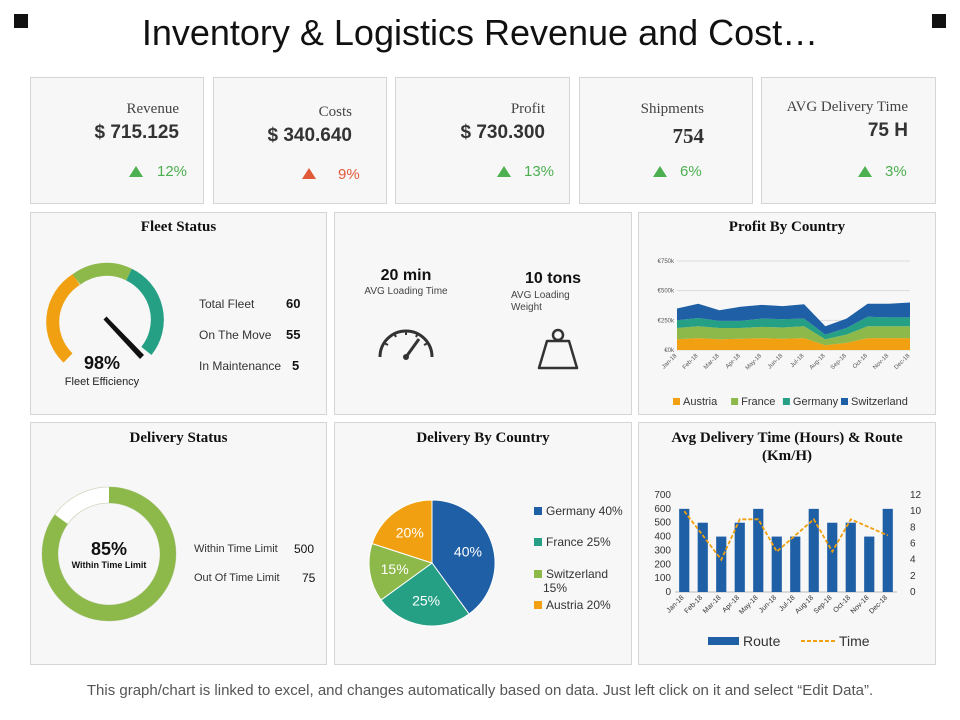 This screenshot has height=720, width=960. What do you see at coordinates (916, 511) in the screenshot?
I see `y2-tick-label: 10` at bounding box center [916, 511].